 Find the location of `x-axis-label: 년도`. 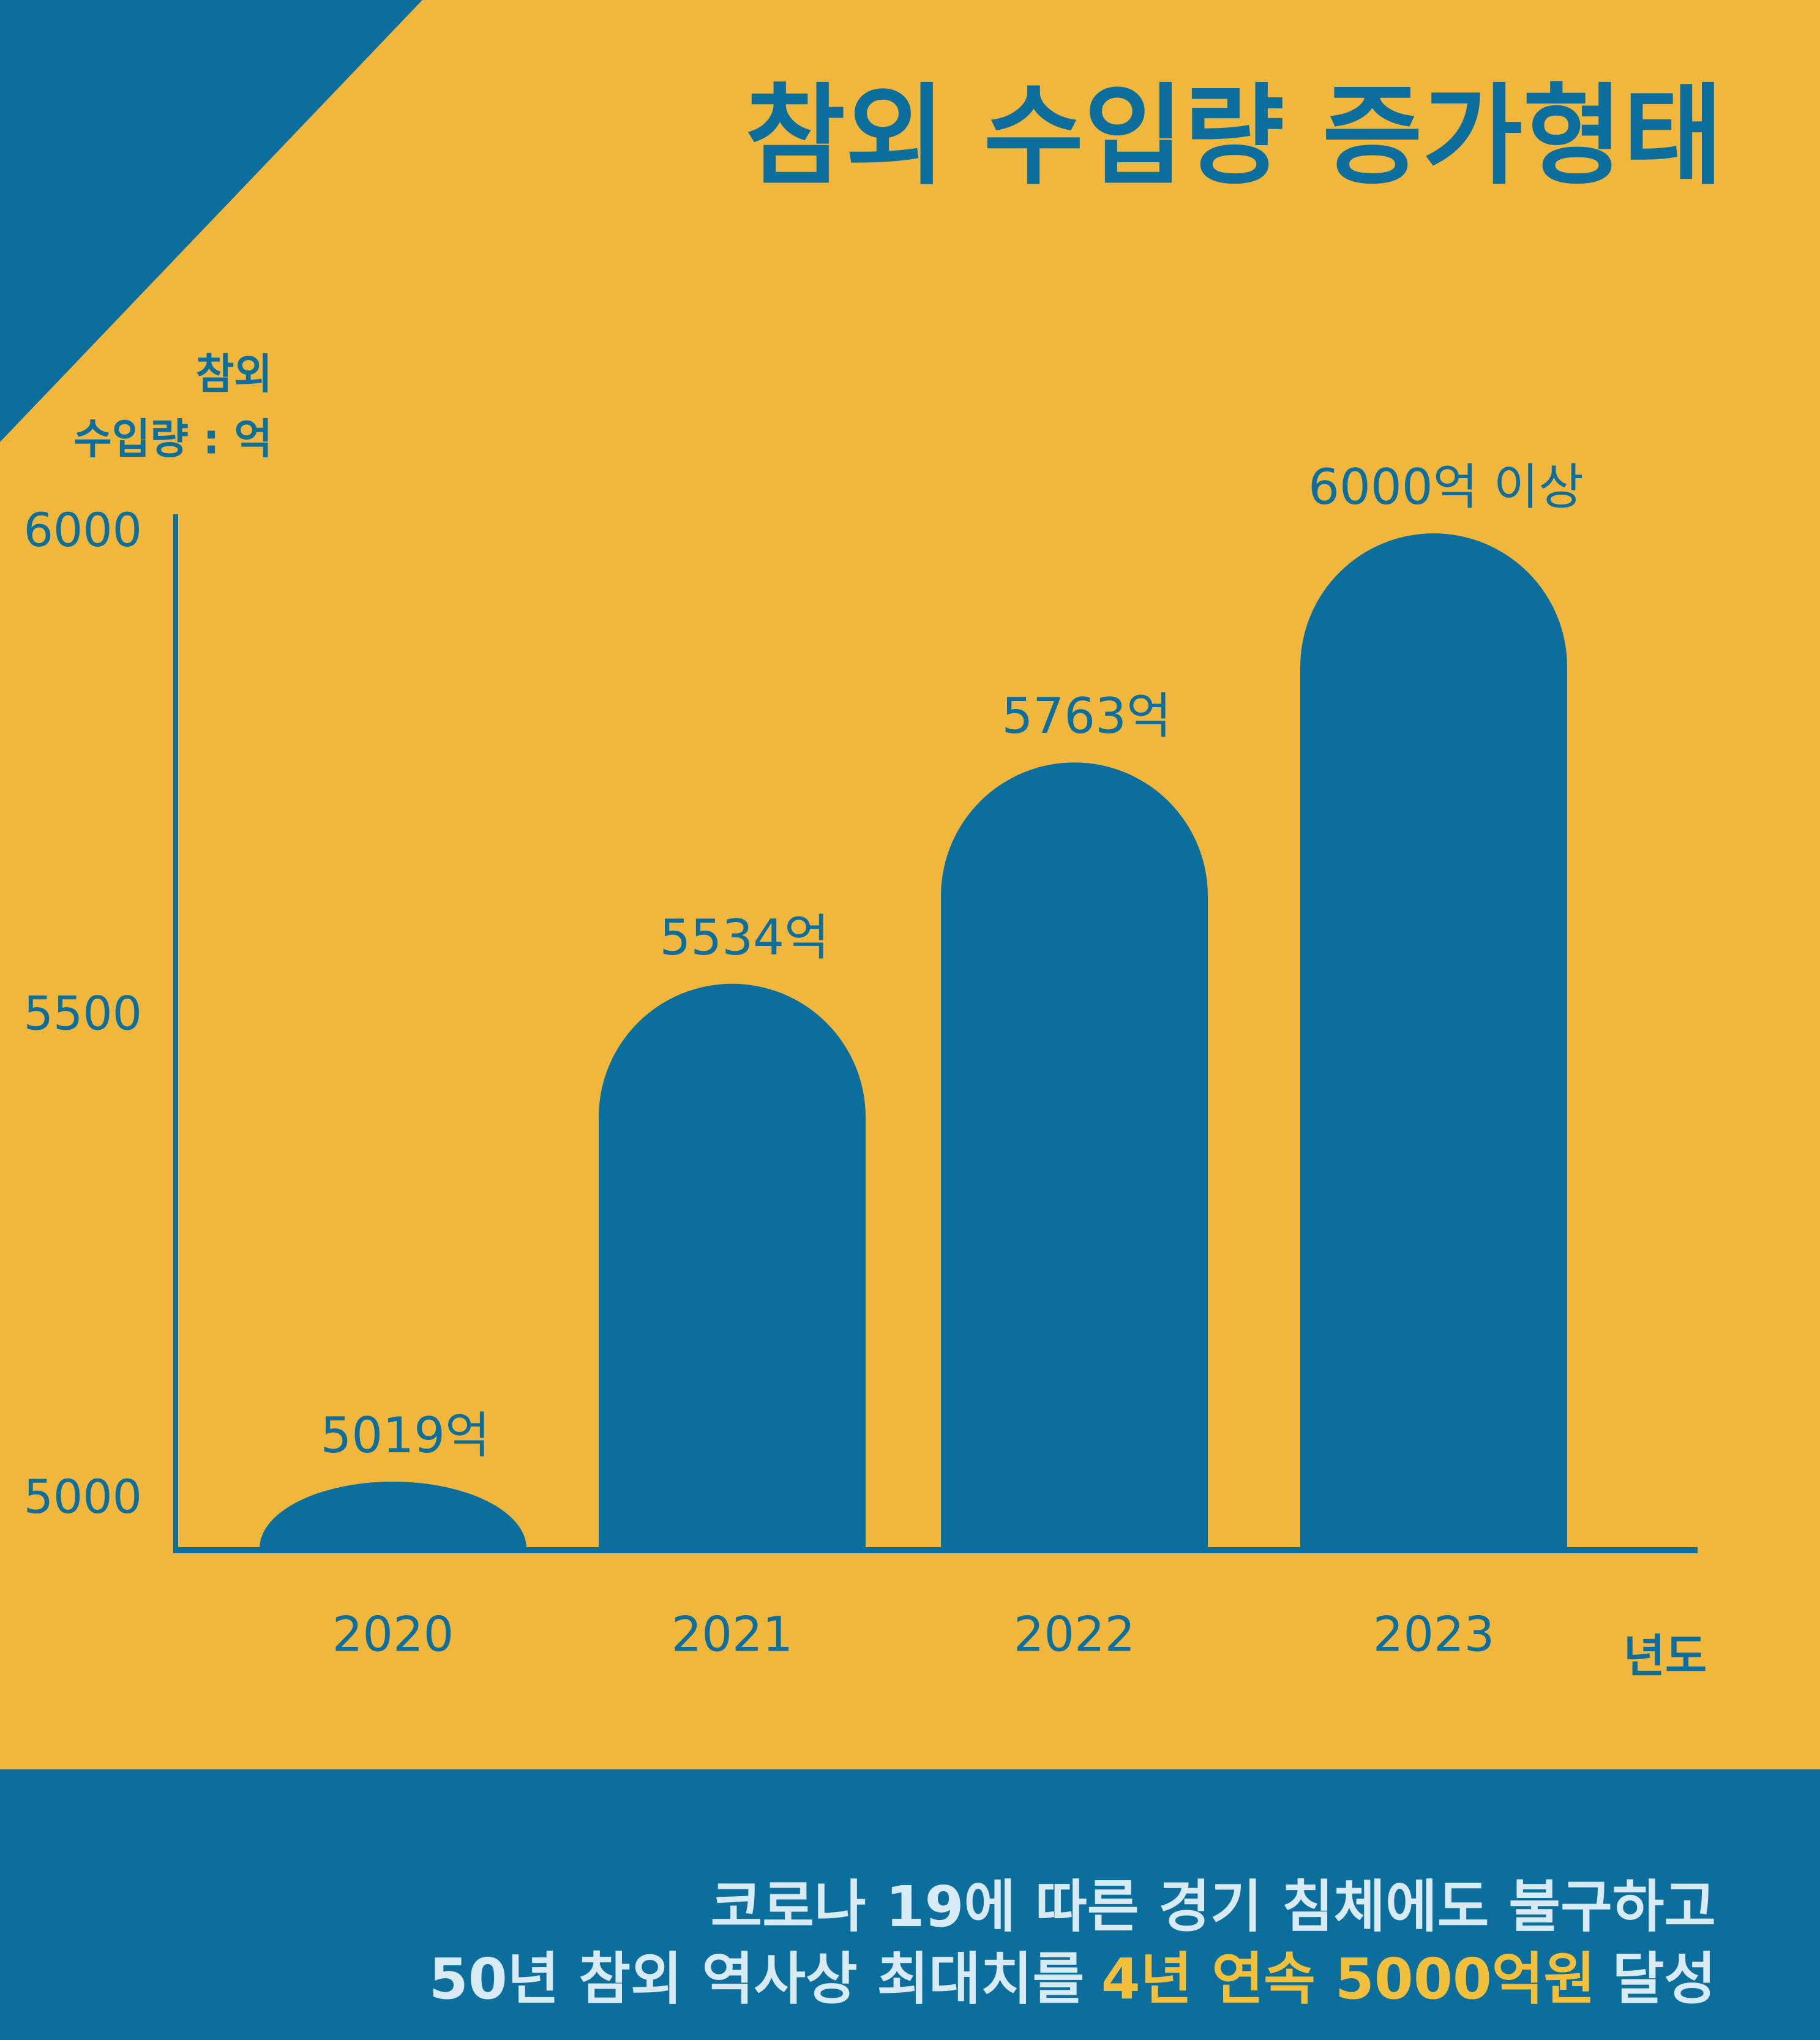

x-axis-label: 년도 is located at coordinates (1665, 1656).